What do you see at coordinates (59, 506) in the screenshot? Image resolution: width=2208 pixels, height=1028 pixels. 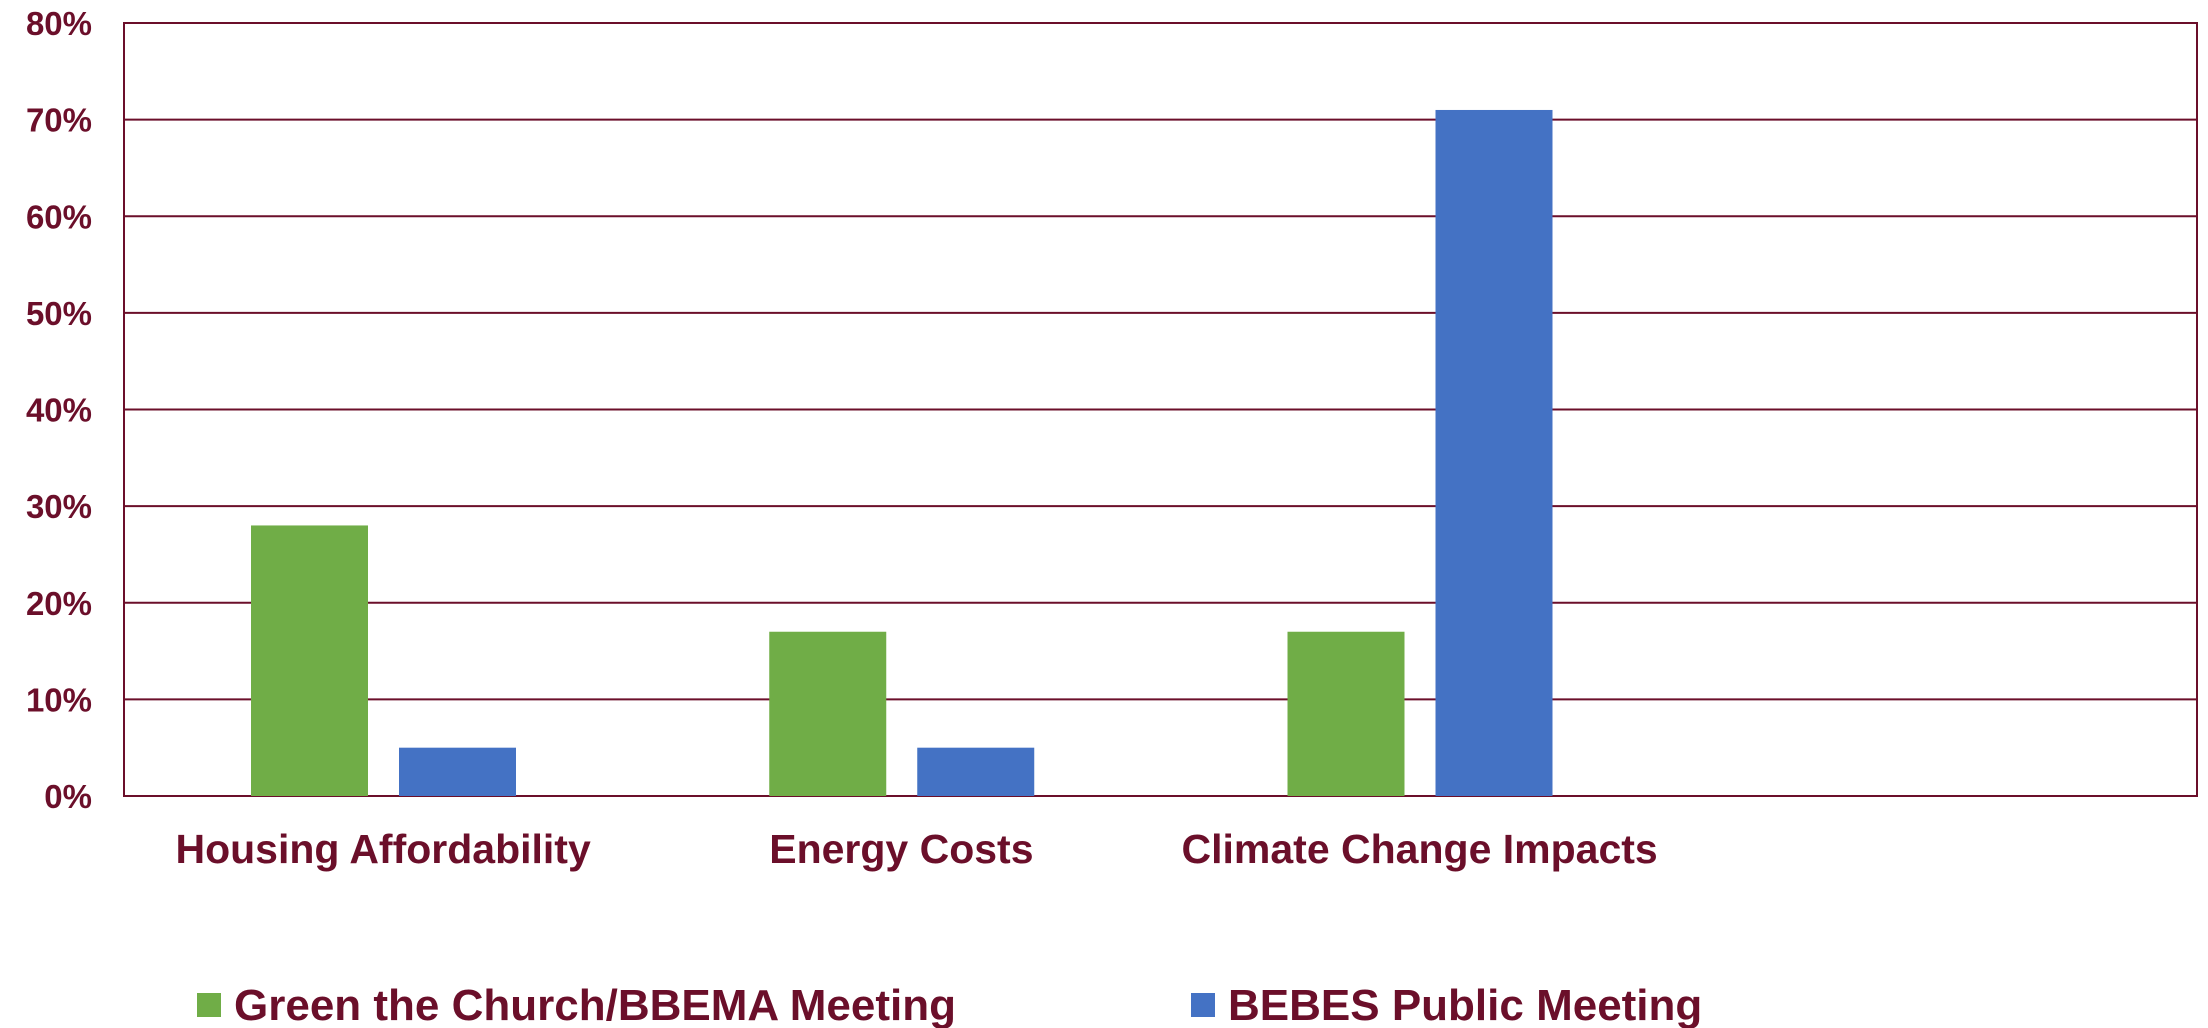 I see `y-tick-label: 30%` at bounding box center [59, 506].